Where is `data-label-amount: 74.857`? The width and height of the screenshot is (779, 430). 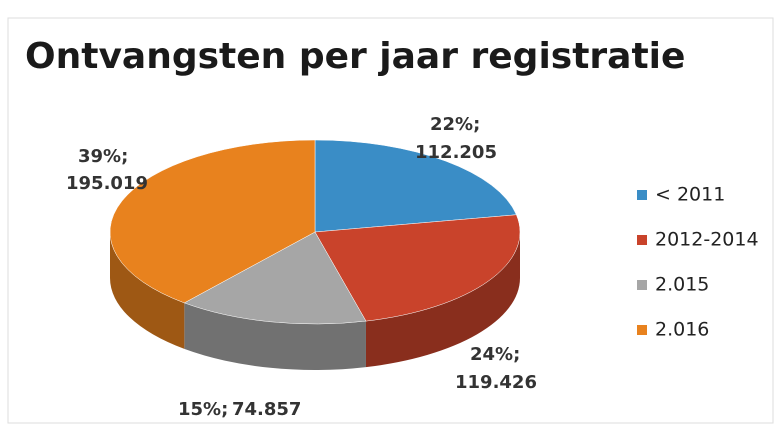
data-label-amount: 74.857 is located at coordinates (266, 409).